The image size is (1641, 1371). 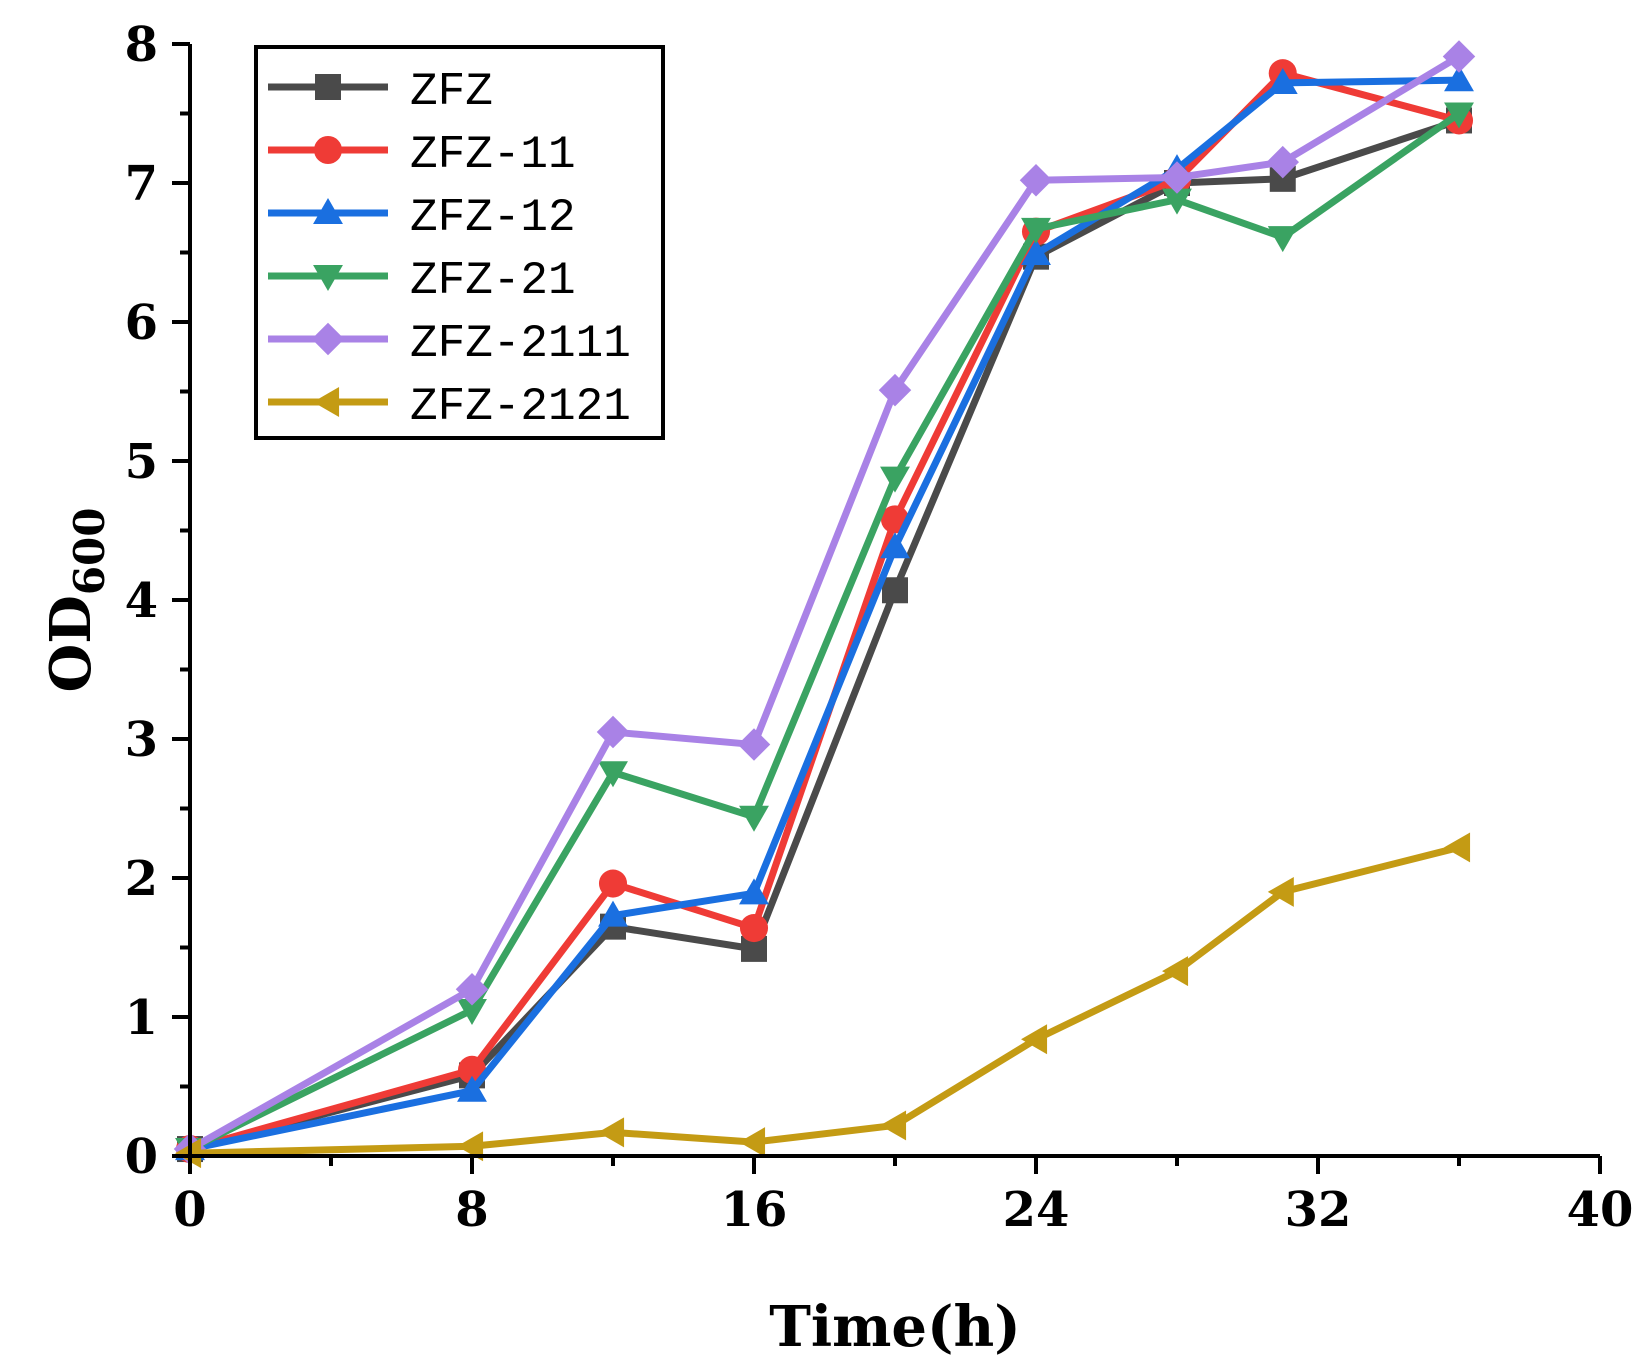 What do you see at coordinates (1318, 1210) in the screenshot?
I see `x-tick-label: 32` at bounding box center [1318, 1210].